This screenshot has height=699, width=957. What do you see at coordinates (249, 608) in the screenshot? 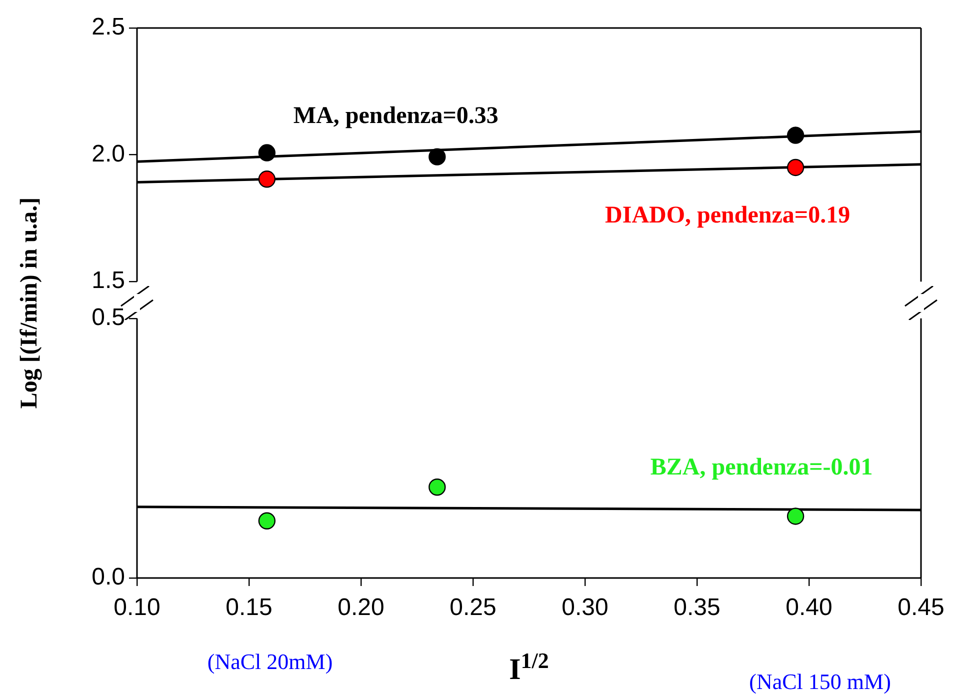
I see `x-tick-label: 0.15` at bounding box center [249, 608].